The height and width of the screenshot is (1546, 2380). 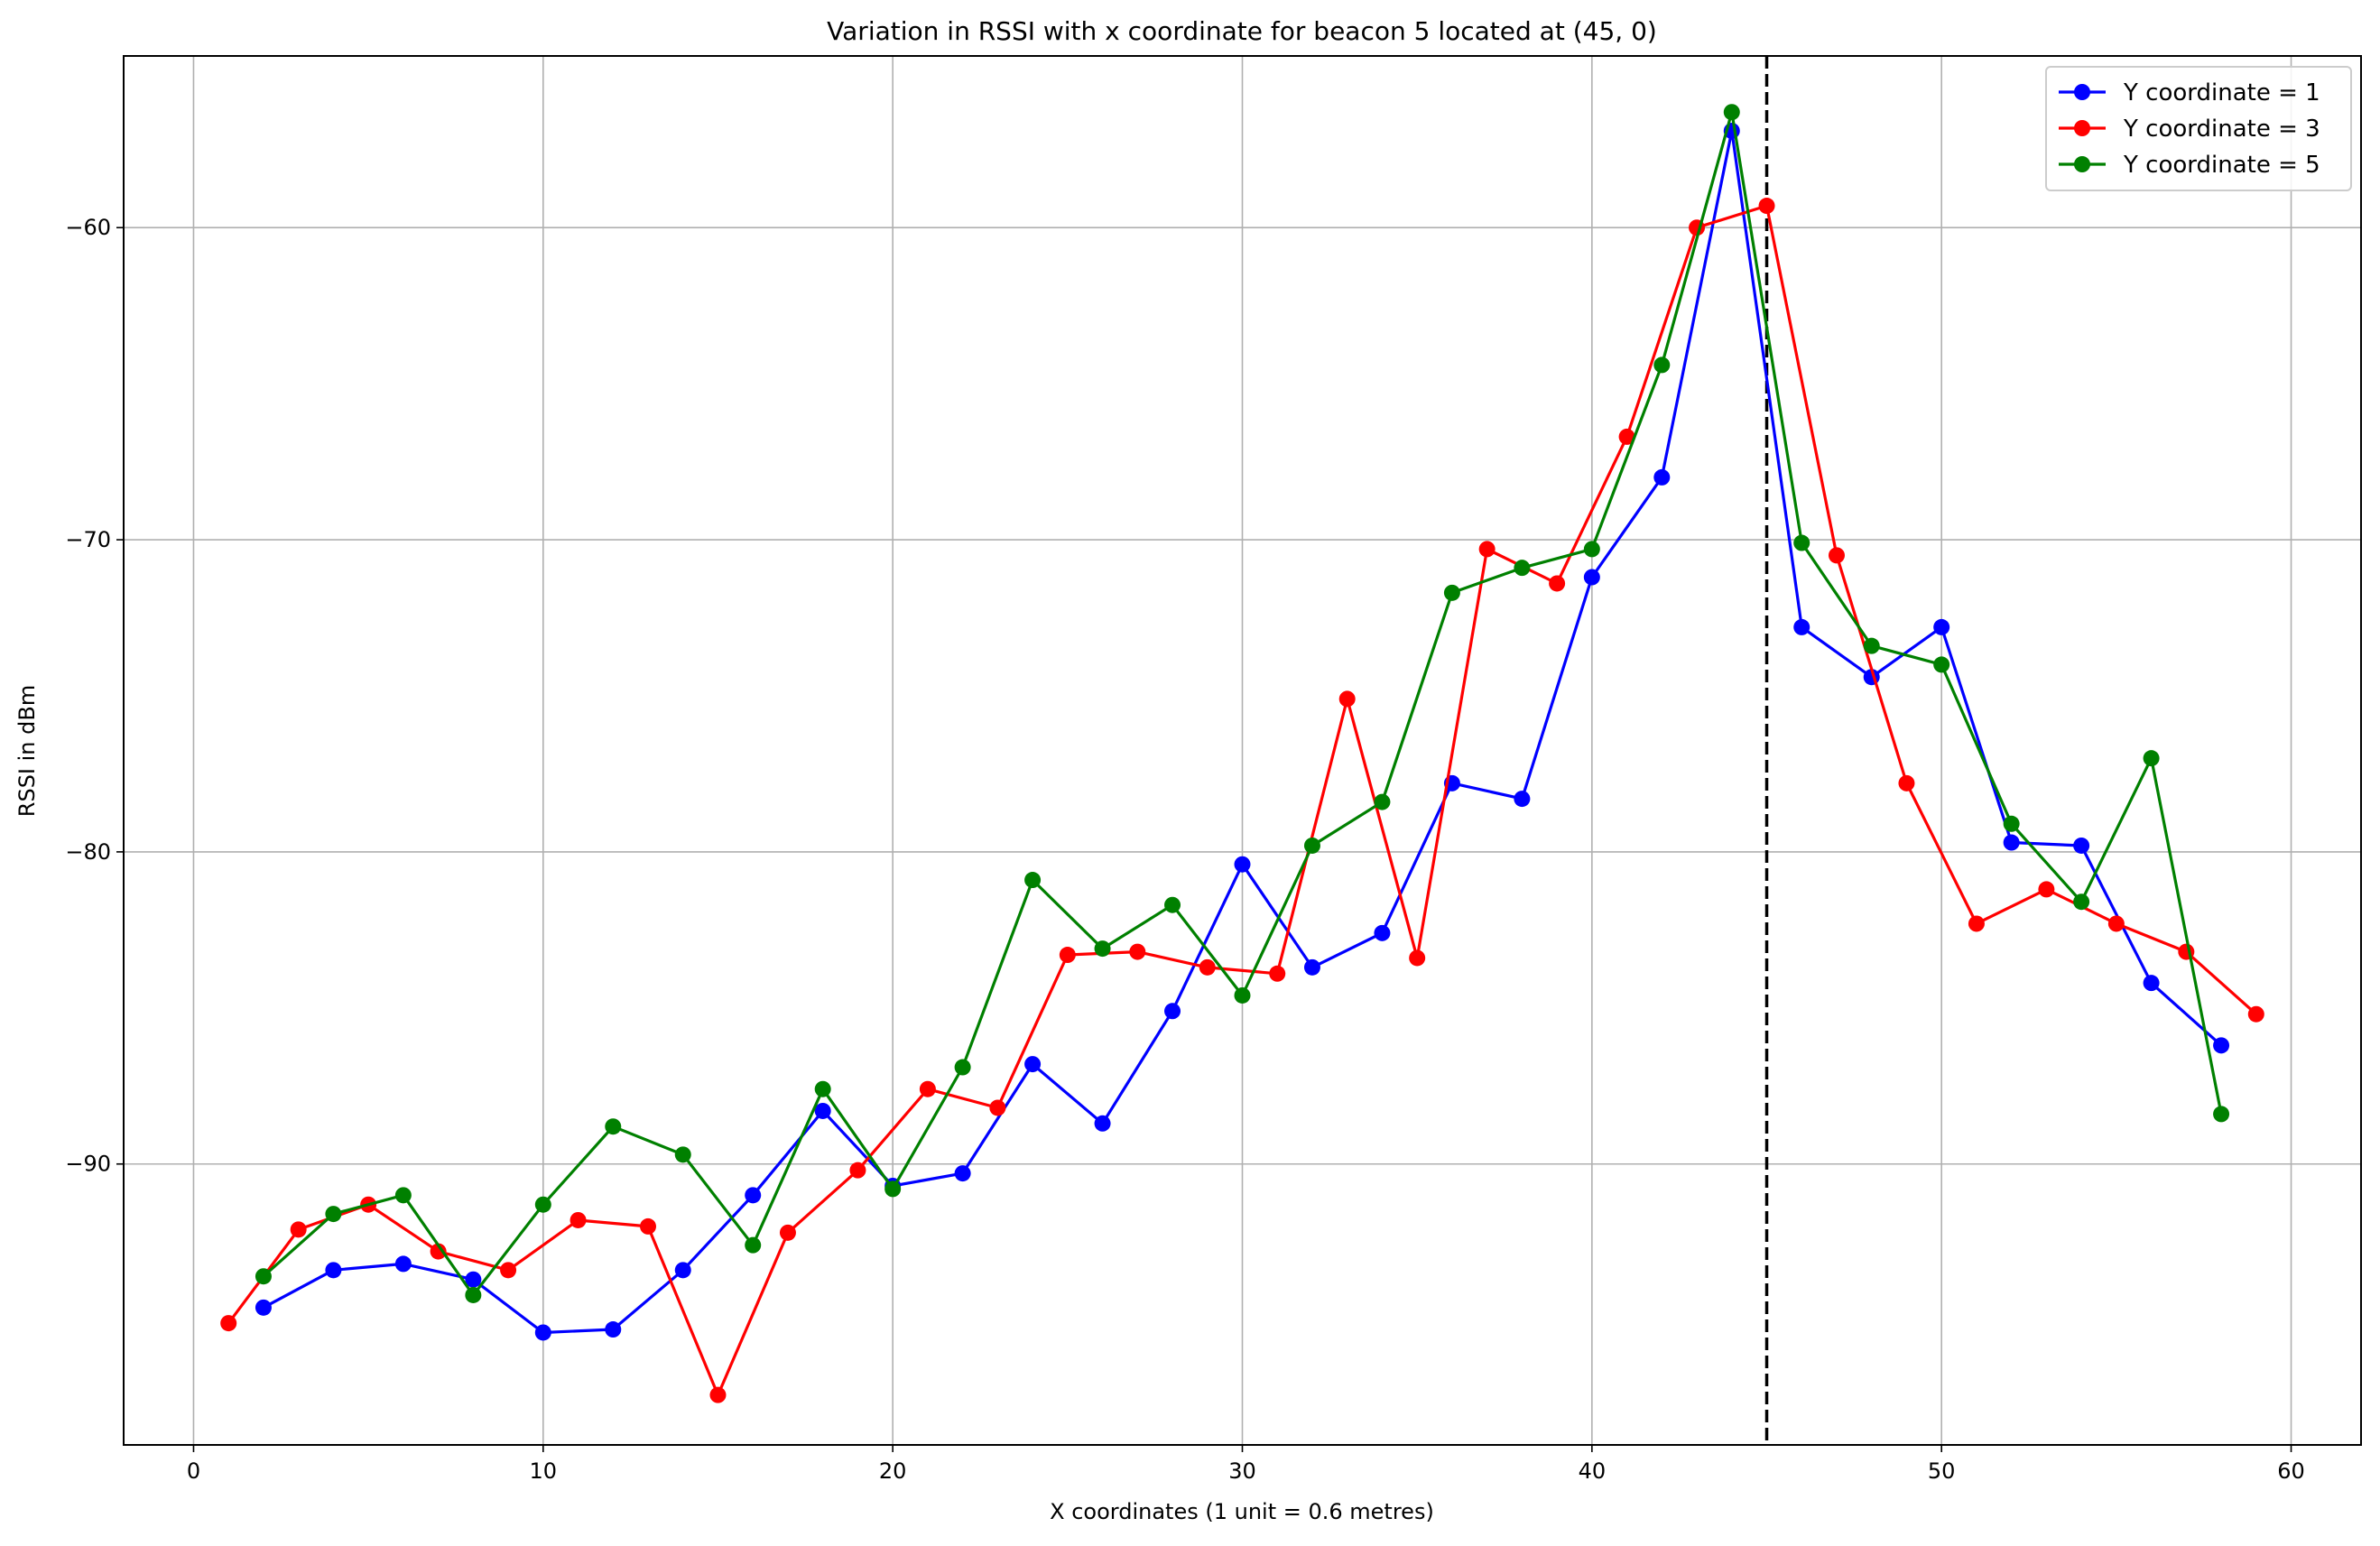 What do you see at coordinates (2291, 1471) in the screenshot?
I see `x-tick-label: 60` at bounding box center [2291, 1471].